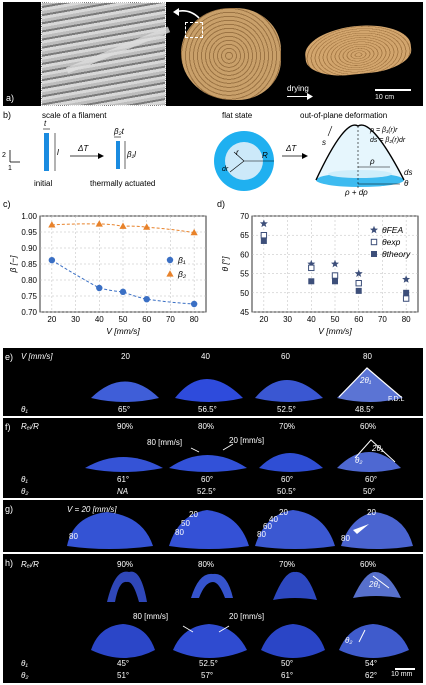  Describe the element at coordinates (372, 161) in the screenshot. I see `lbl-rho: ρ` at that location.